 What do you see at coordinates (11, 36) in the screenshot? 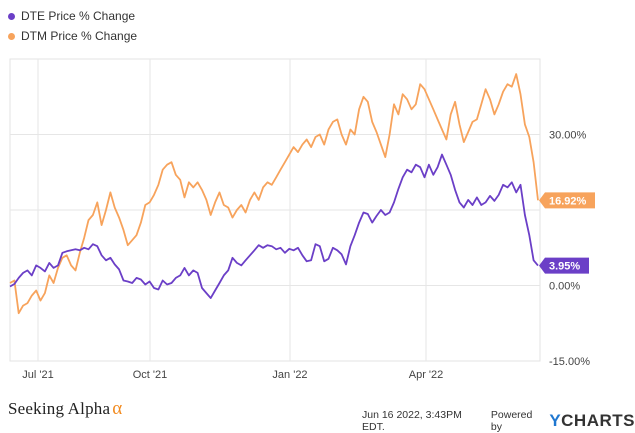
I see `legend-dot-dtm-icon` at bounding box center [11, 36].